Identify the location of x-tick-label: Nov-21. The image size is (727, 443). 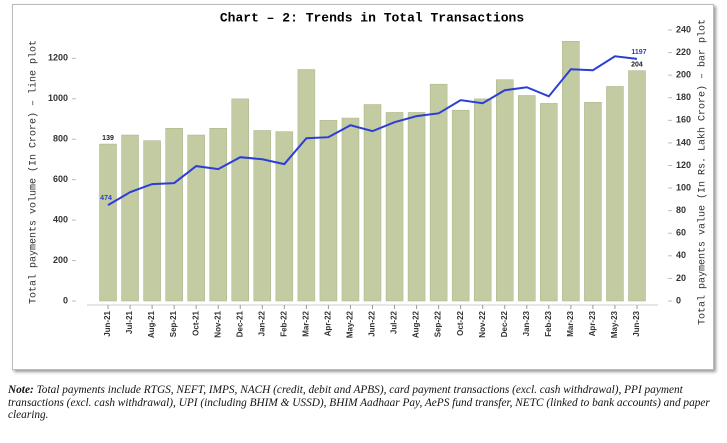
(217, 323).